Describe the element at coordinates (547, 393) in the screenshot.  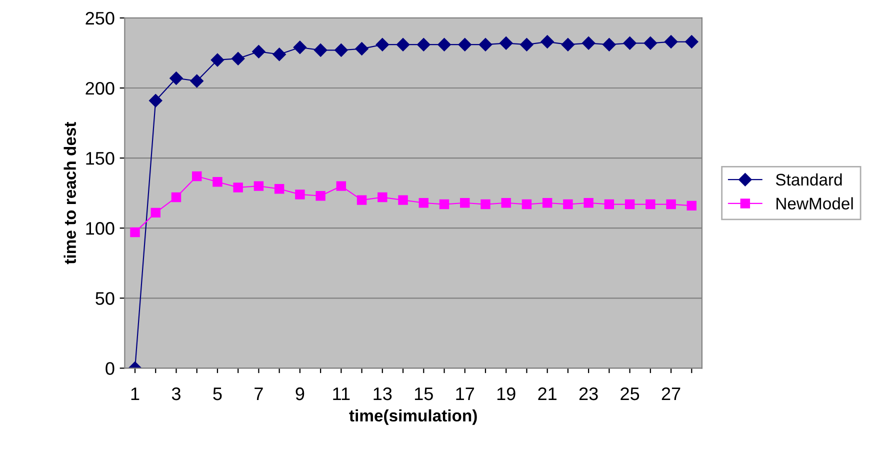
I see `x-tick-label: 21` at that location.